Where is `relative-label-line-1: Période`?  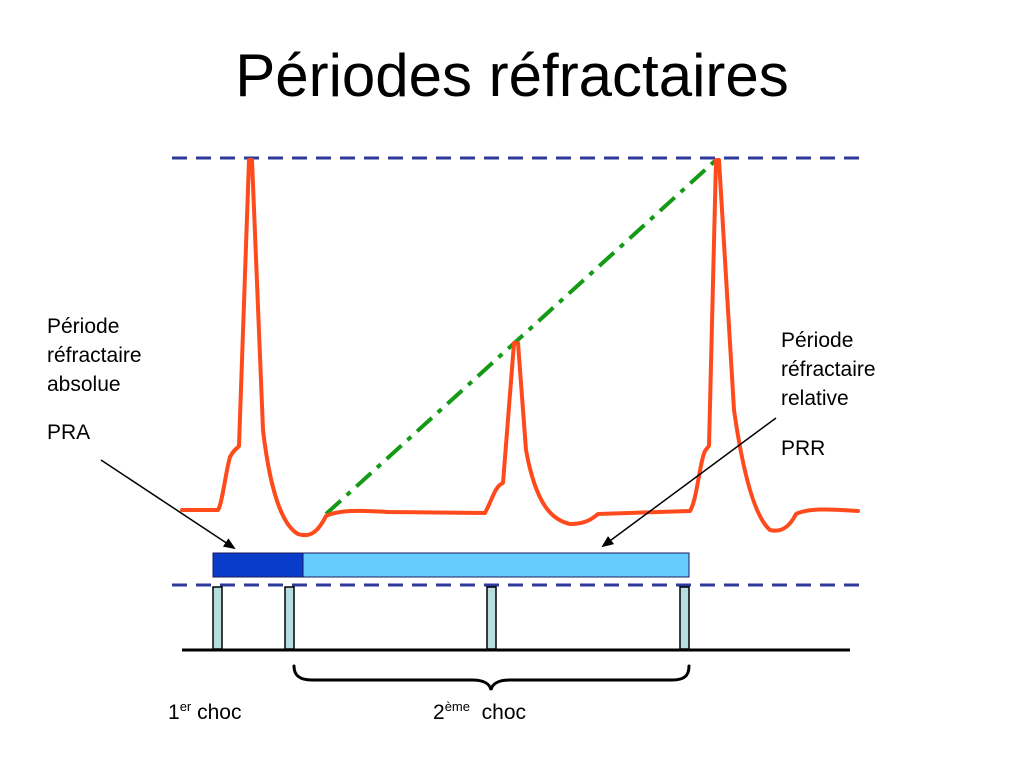
relative-label-line-1: Période is located at coordinates (817, 340).